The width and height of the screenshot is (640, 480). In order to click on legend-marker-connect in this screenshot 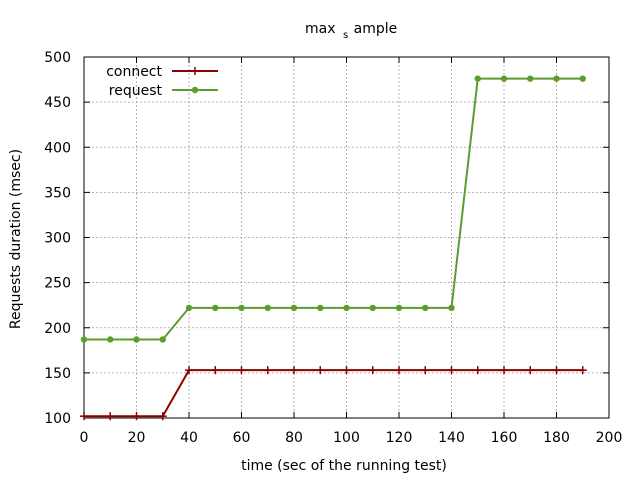, I will do `click(195, 71)`.